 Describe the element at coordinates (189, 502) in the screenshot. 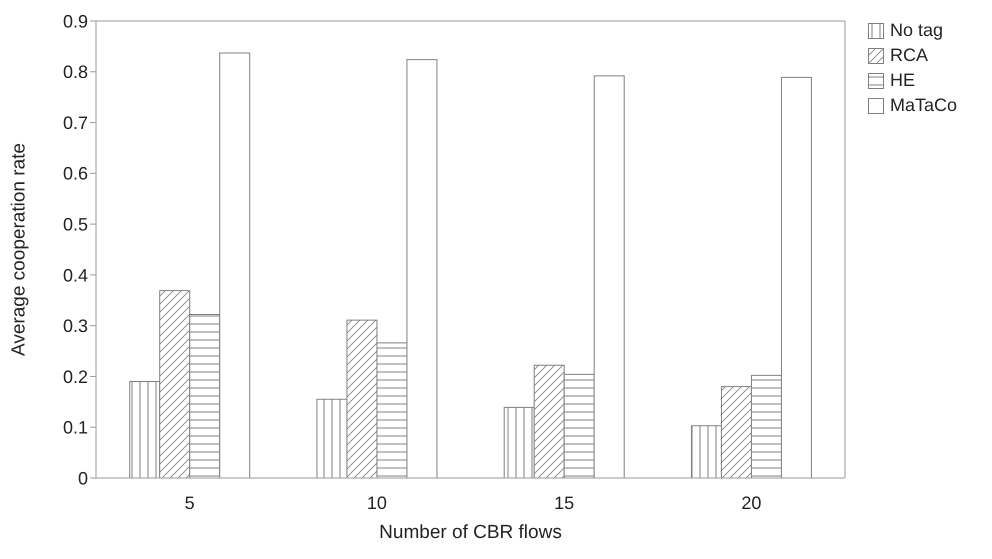

I see `x-tick-label: 5` at that location.